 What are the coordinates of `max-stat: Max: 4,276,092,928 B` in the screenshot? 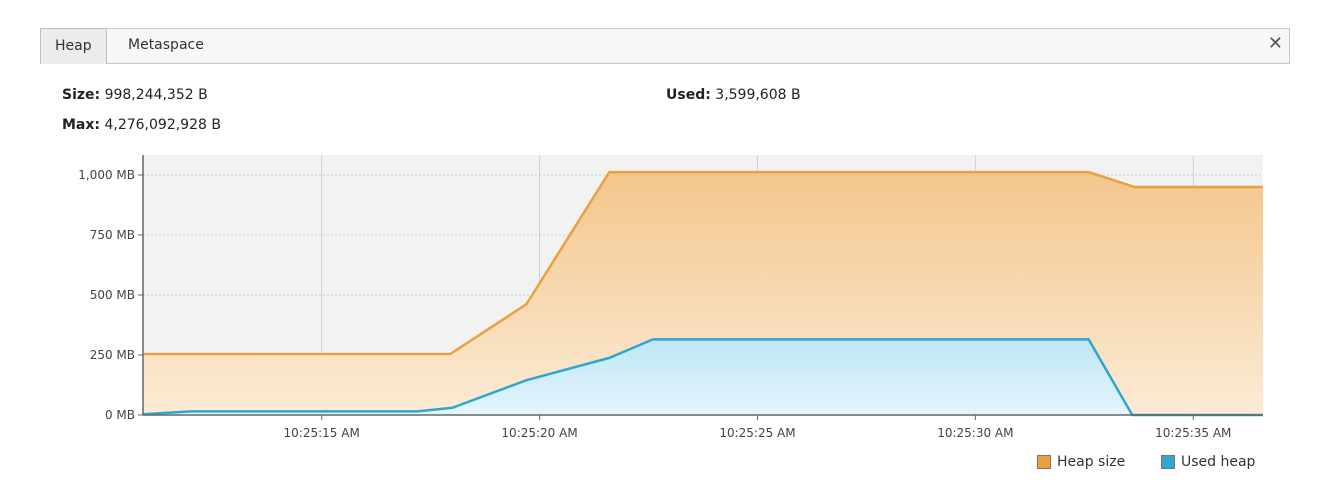 It's located at (141, 125).